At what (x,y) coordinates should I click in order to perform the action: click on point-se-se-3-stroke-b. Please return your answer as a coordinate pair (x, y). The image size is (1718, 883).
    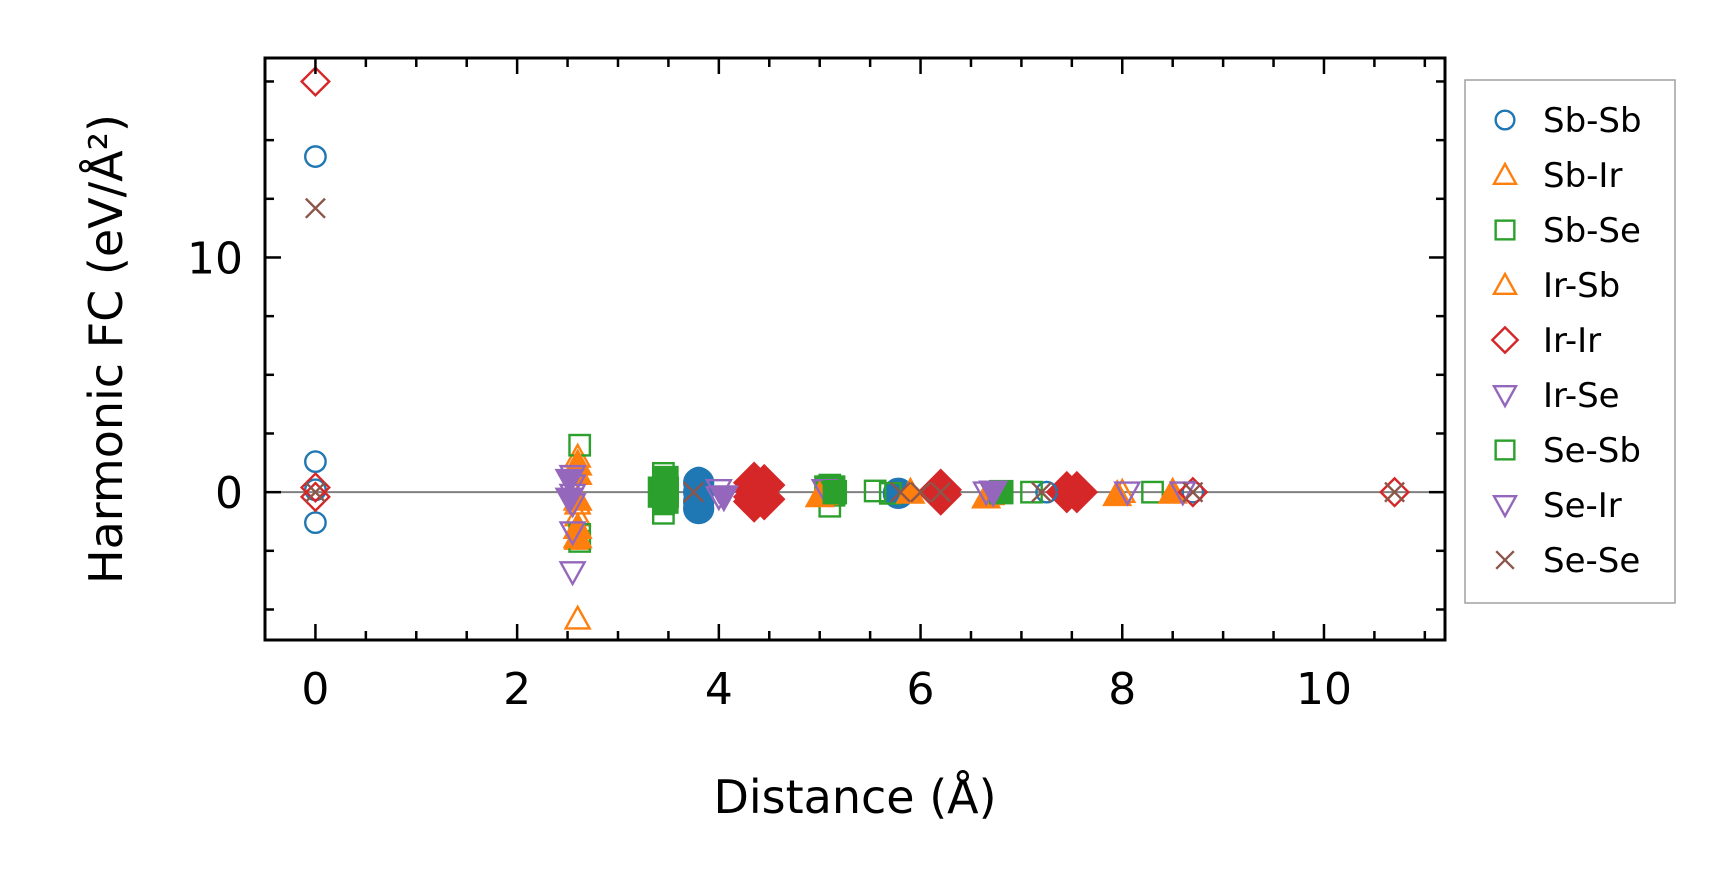
    Looking at the image, I should click on (900, 492).